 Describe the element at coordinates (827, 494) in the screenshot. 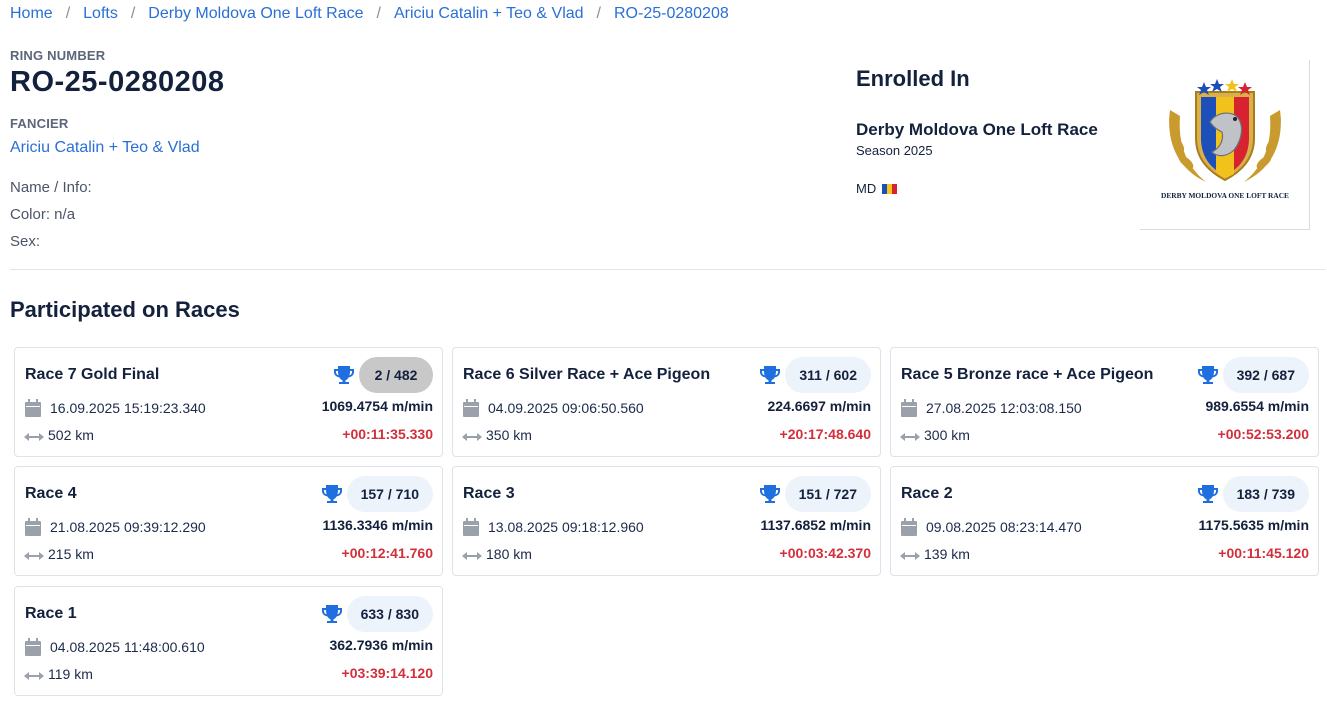

I see `rank-badge: 151 / 727` at that location.